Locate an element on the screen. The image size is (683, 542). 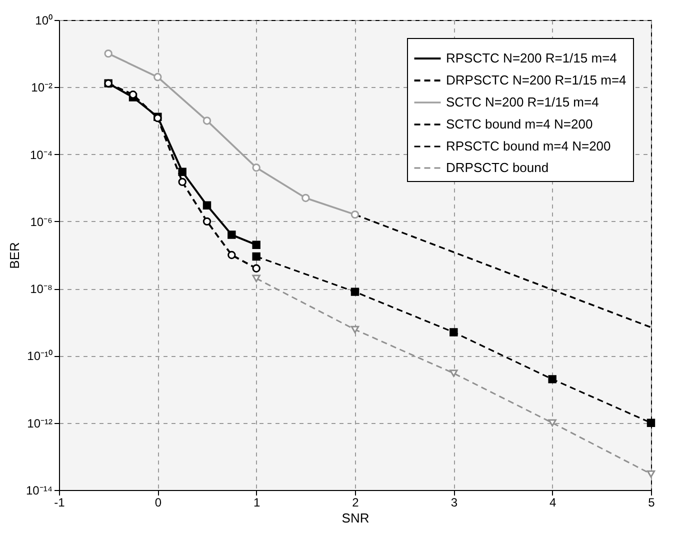
legend-label: SCTC N=200 R=1/15 m=4 is located at coordinates (522, 102).